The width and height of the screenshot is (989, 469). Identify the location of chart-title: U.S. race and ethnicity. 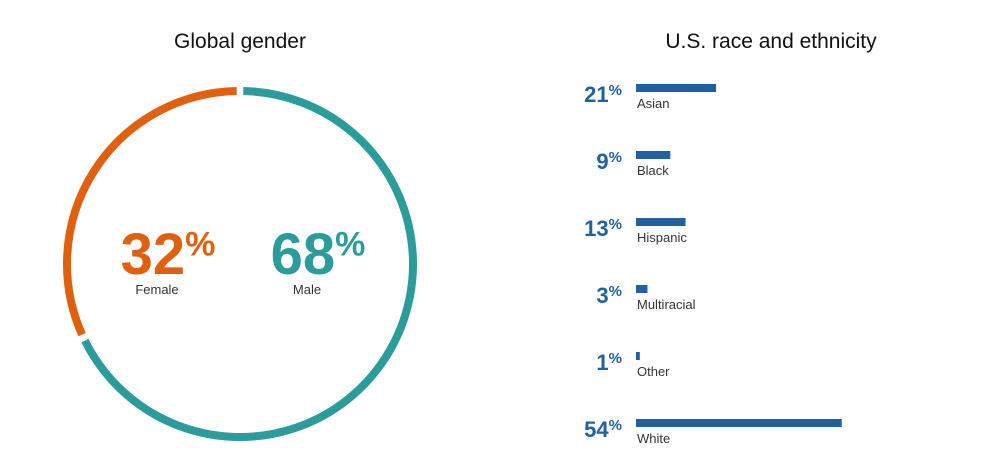
(771, 41).